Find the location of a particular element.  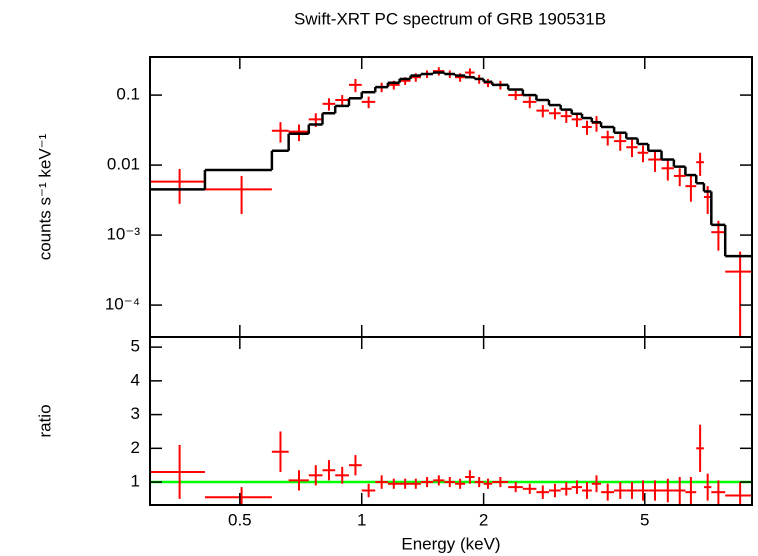

y-tick-label: 10⁻³ is located at coordinates (123, 234).